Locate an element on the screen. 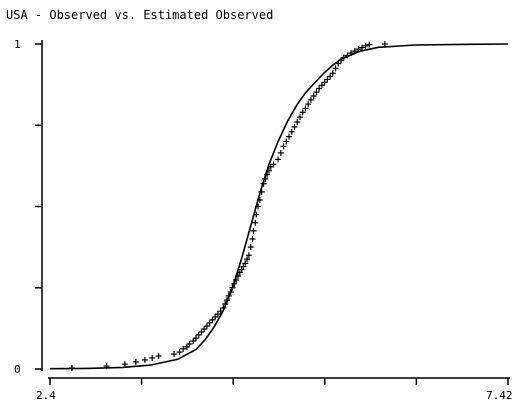 Image resolution: width=524 pixels, height=408 pixels. y-tick-label-min: 0 is located at coordinates (17, 369).